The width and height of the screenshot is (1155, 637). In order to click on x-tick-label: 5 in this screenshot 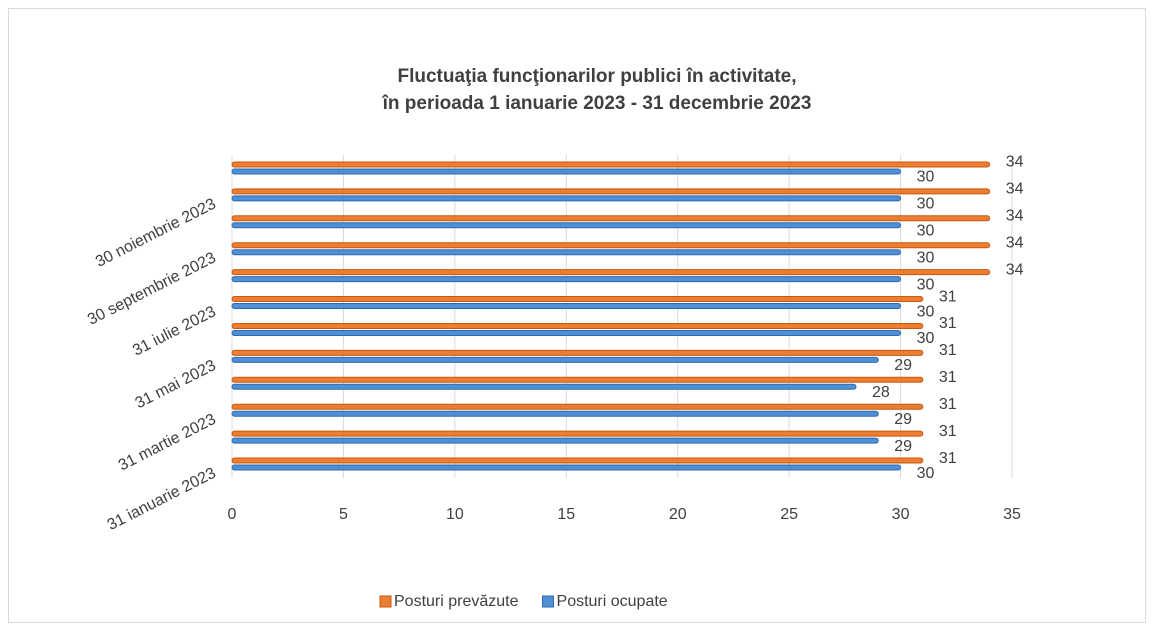, I will do `click(343, 514)`.